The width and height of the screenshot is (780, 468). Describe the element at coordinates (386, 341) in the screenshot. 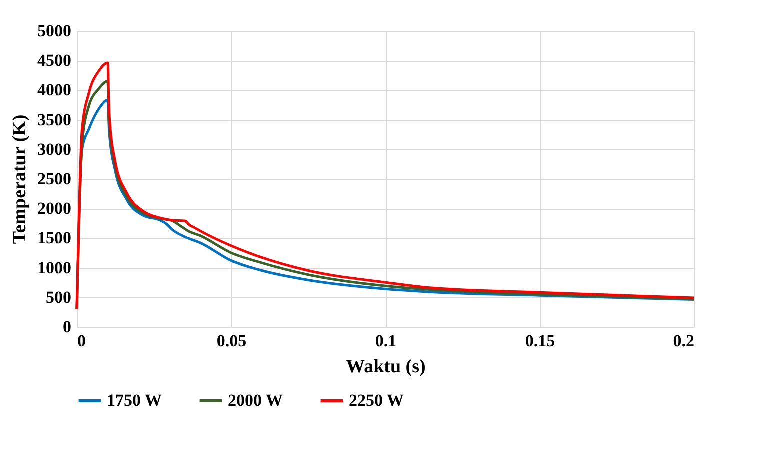

I see `x-tick-label: 0.1` at that location.